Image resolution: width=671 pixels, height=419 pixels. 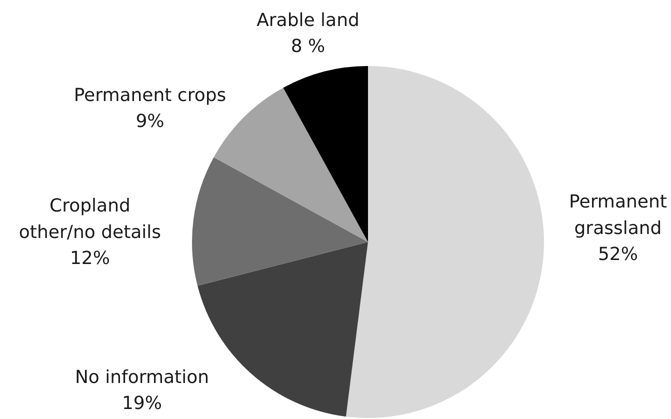 I want to click on data-label: 9%, so click(x=150, y=121).